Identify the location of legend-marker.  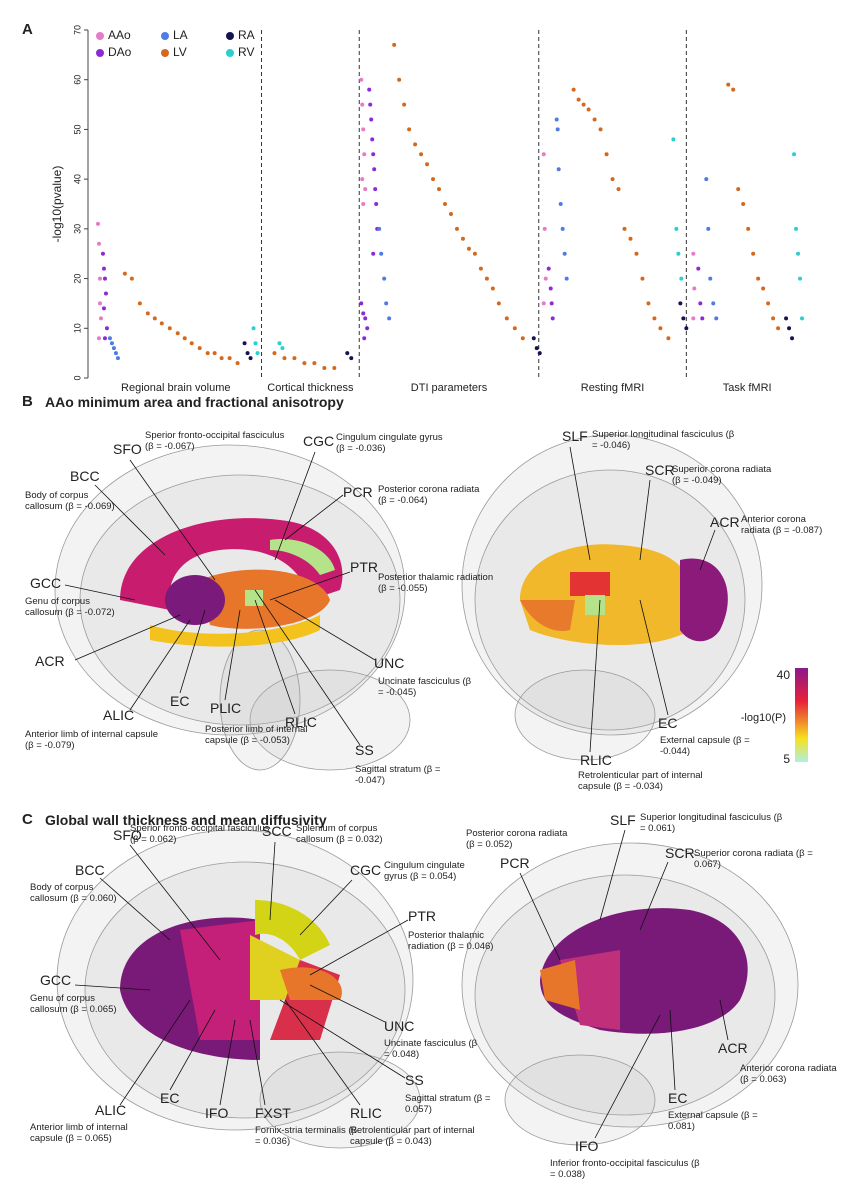
(165, 36).